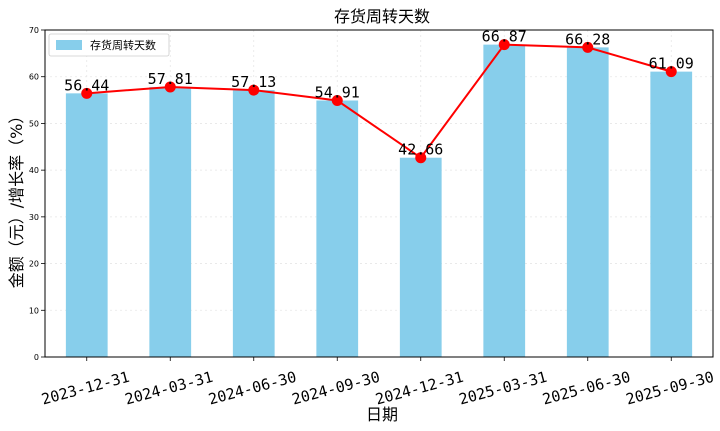 Image resolution: width=720 pixels, height=431 pixels. I want to click on x-tick-label: 2024-06-30, so click(253, 388).